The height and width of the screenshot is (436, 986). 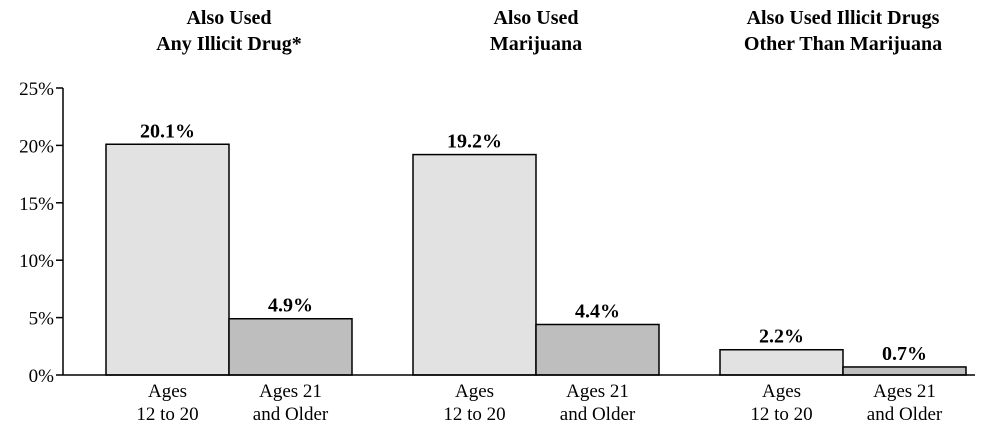 I want to click on value-label: 4.9%, so click(x=290, y=306).